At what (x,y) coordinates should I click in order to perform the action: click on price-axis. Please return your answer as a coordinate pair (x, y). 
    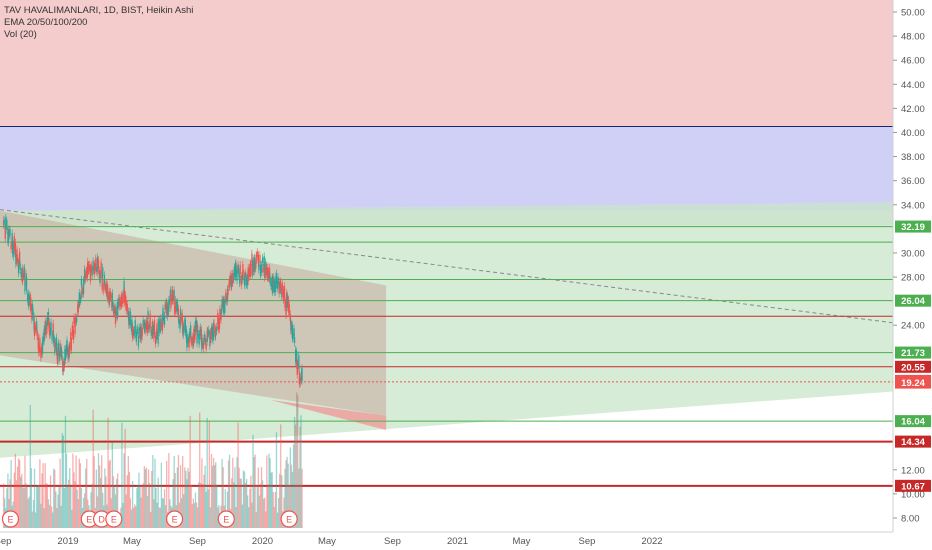
    Looking at the image, I should click on (912, 275).